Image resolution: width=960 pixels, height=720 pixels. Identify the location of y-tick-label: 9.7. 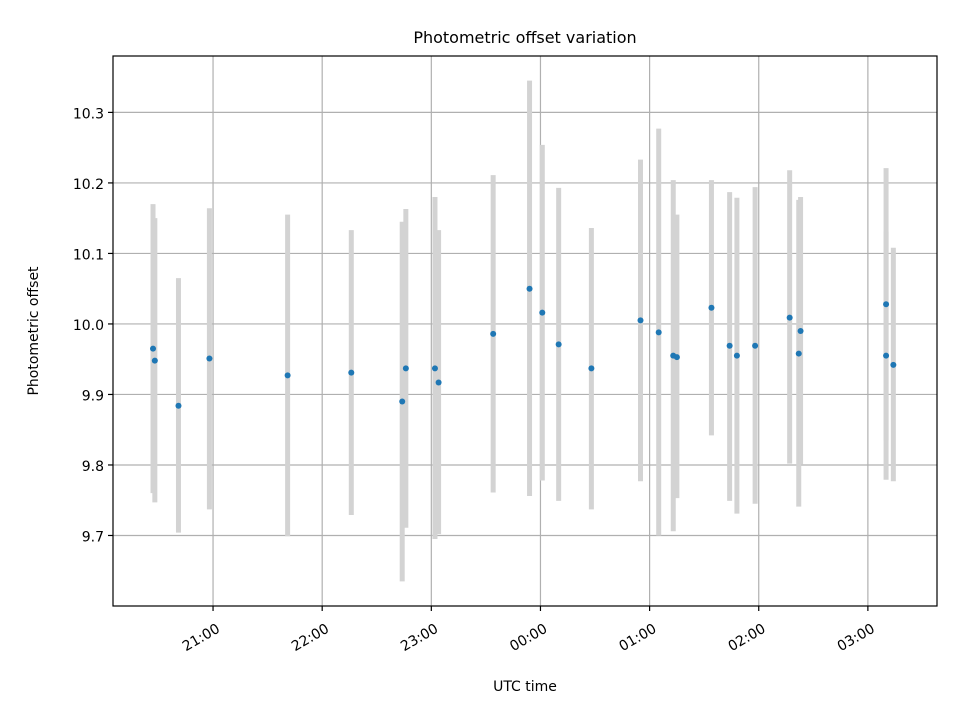
(93, 537).